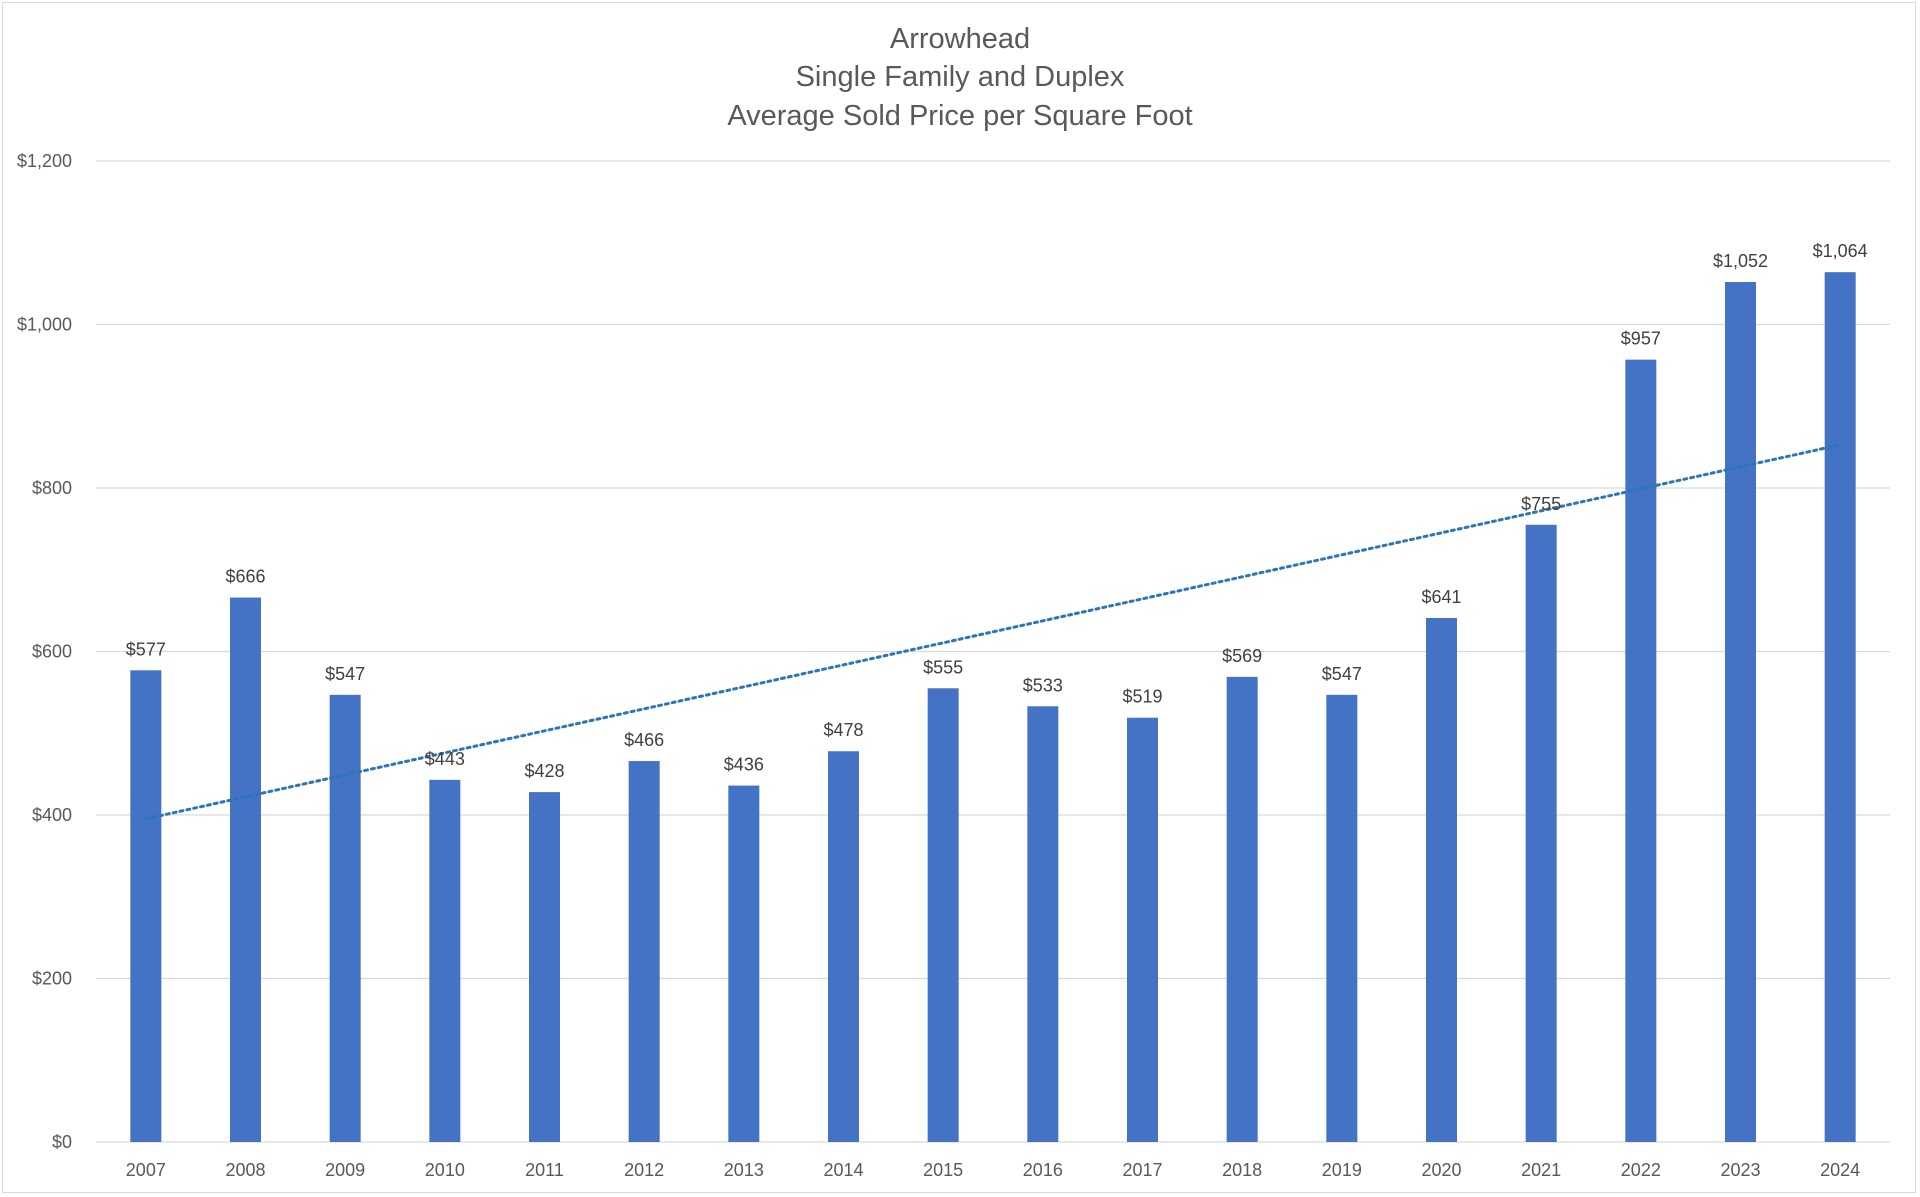 This screenshot has width=1920, height=1197. I want to click on bar-2021, so click(1541, 833).